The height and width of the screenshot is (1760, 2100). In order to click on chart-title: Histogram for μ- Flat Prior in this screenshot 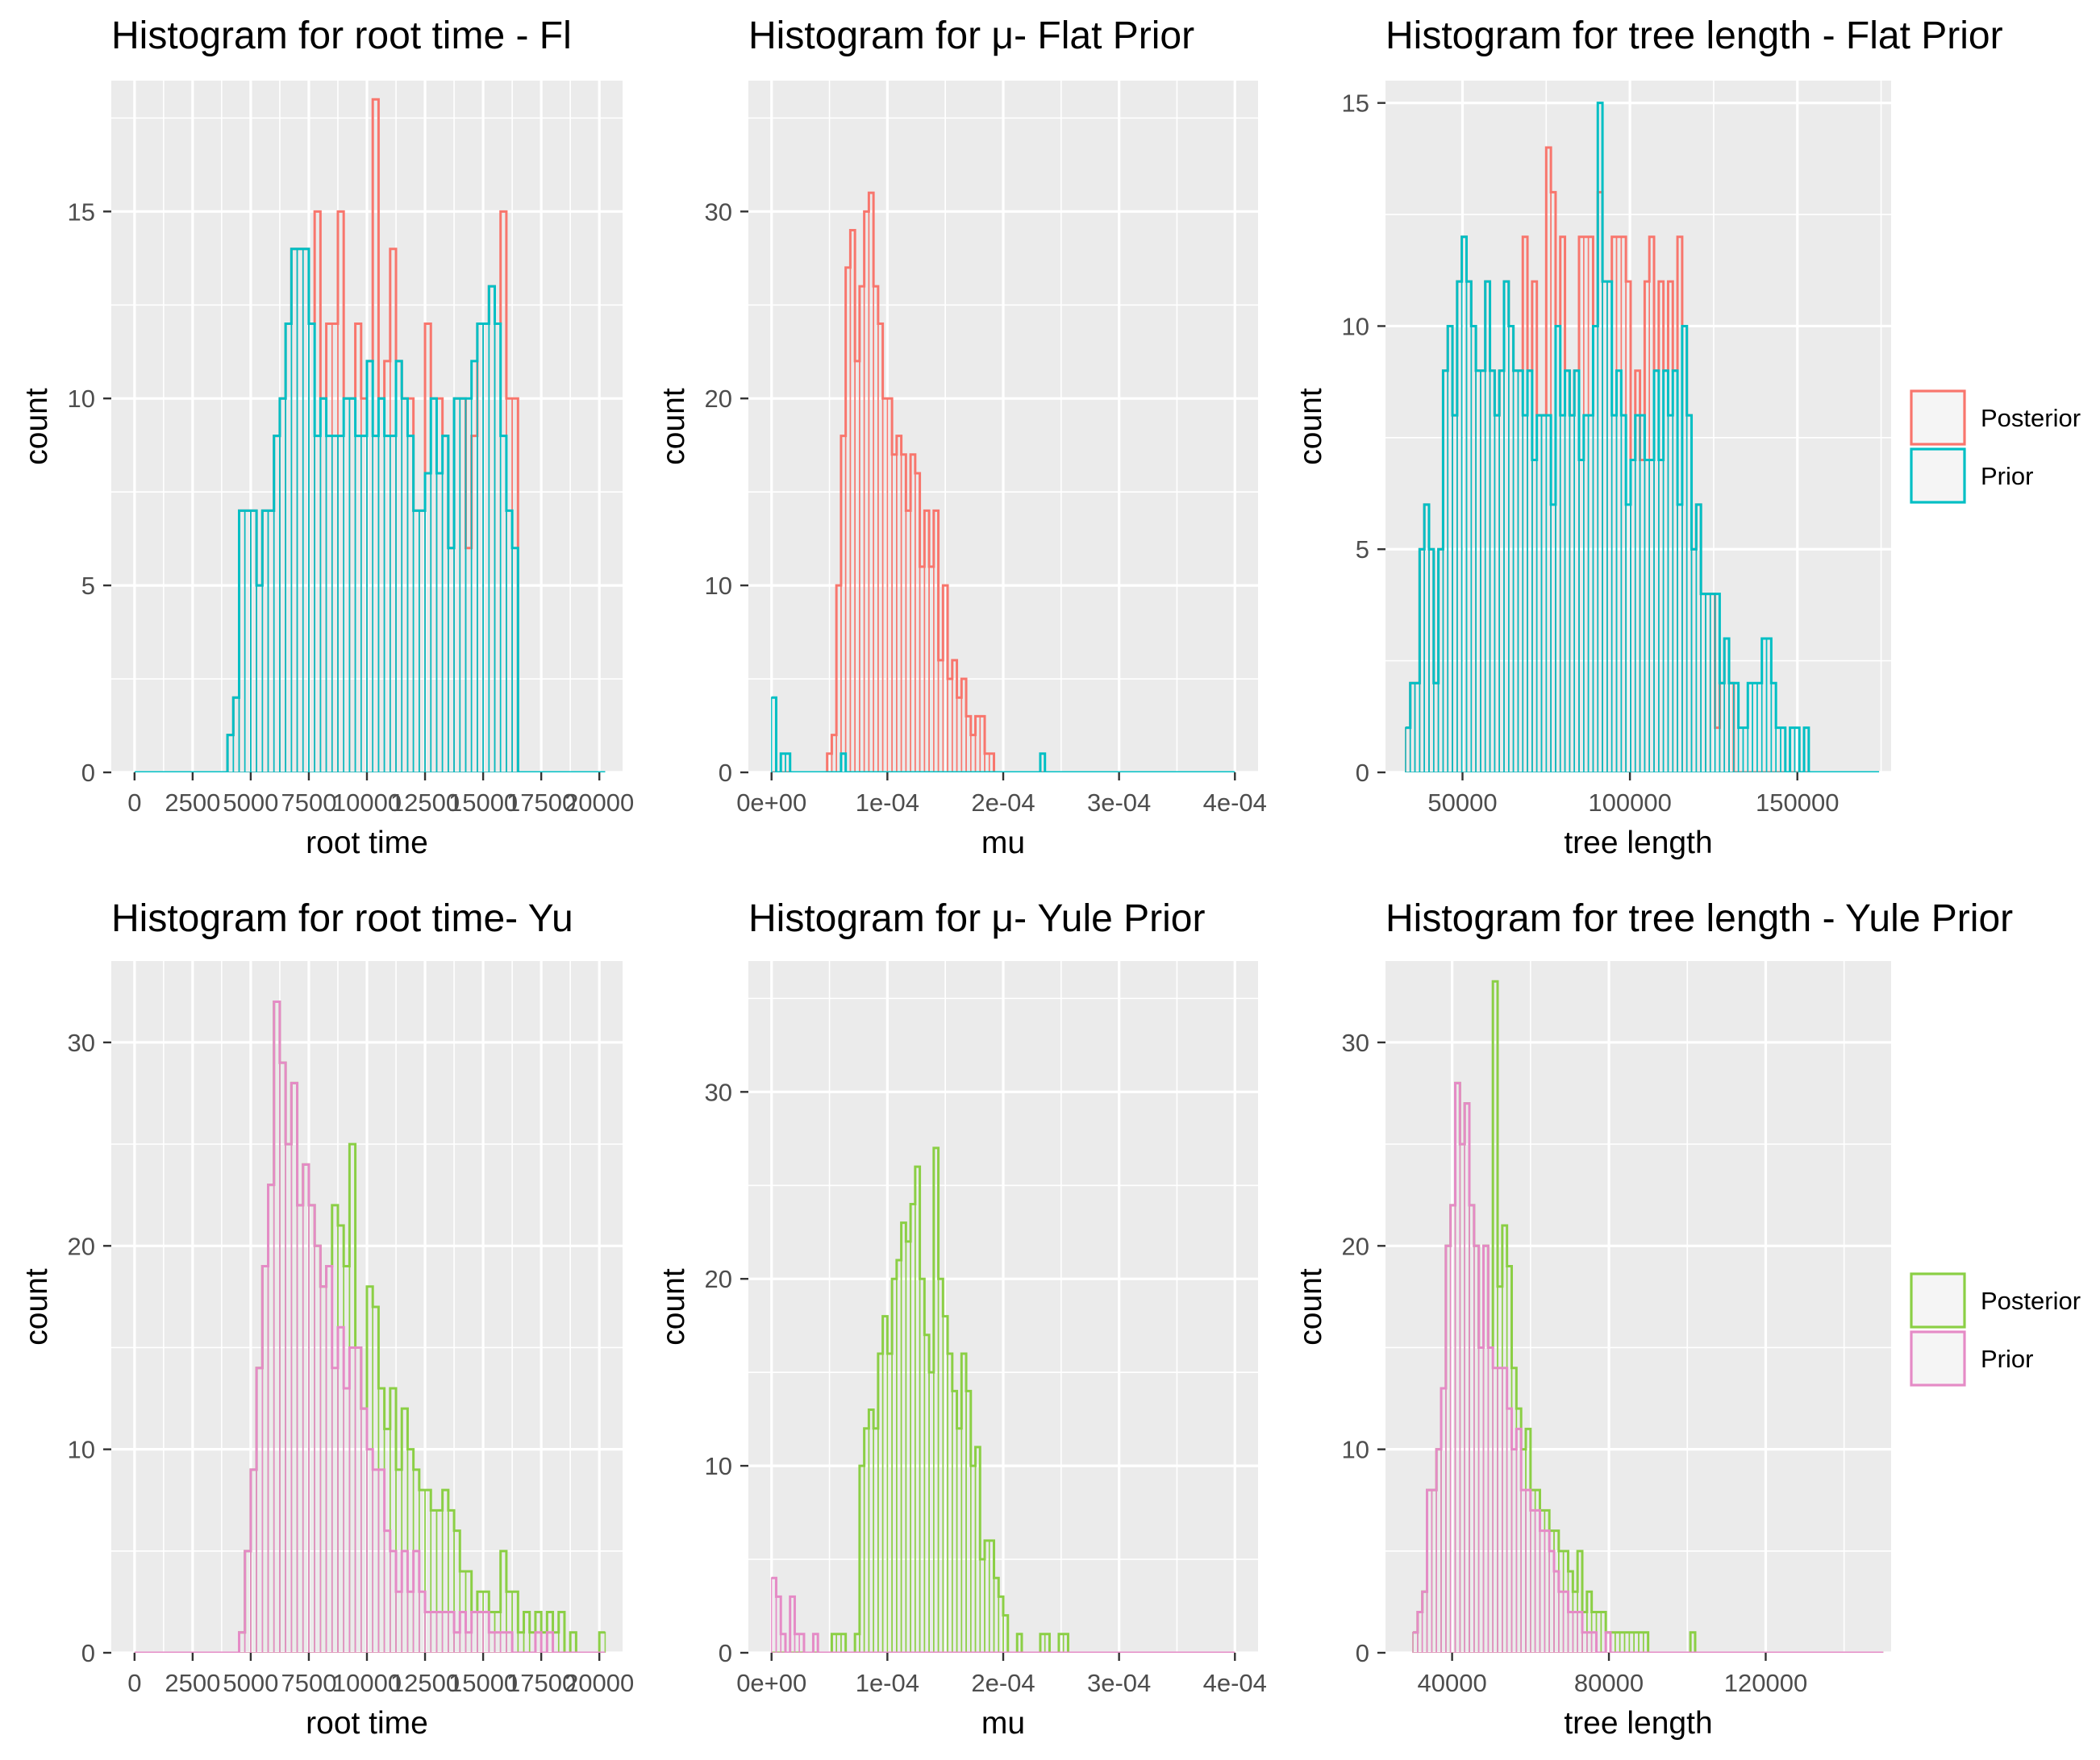, I will do `click(971, 36)`.